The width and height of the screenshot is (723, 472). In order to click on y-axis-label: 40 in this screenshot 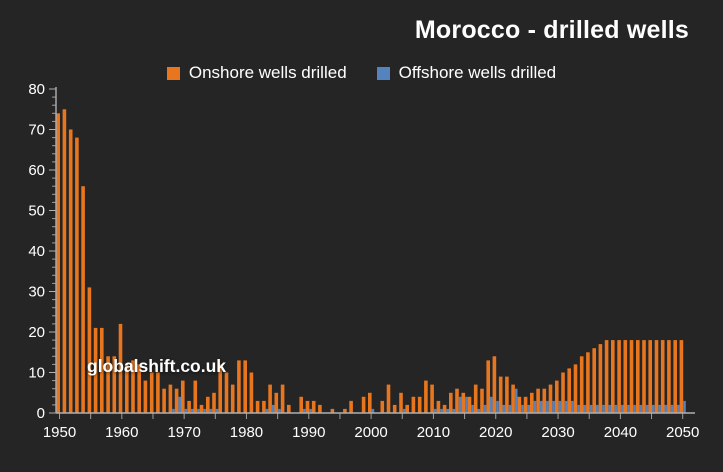, I will do `click(36, 251)`.